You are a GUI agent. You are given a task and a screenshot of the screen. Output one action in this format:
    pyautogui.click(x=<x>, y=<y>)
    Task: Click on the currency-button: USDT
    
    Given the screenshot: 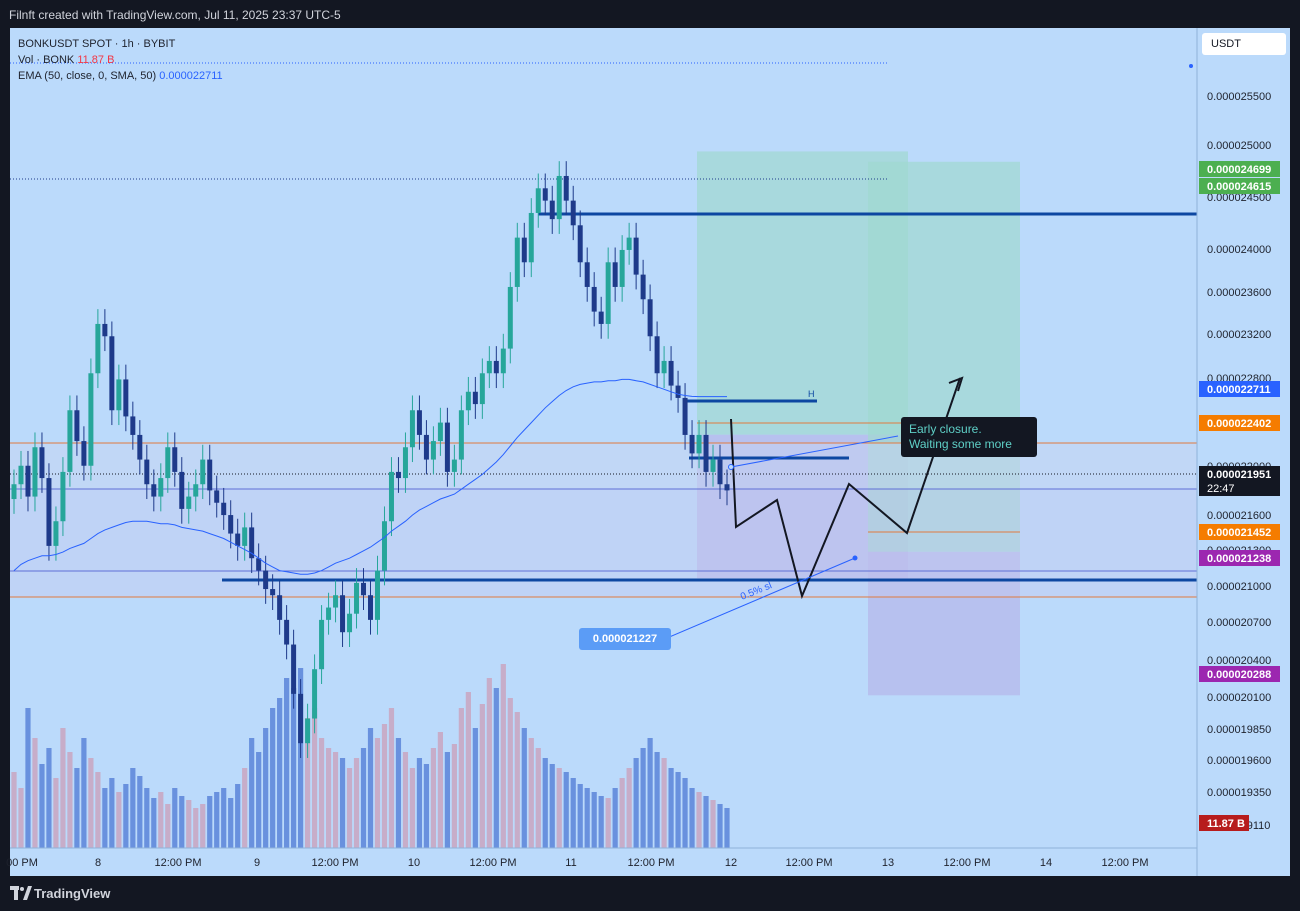 What is the action you would take?
    pyautogui.click(x=1244, y=44)
    